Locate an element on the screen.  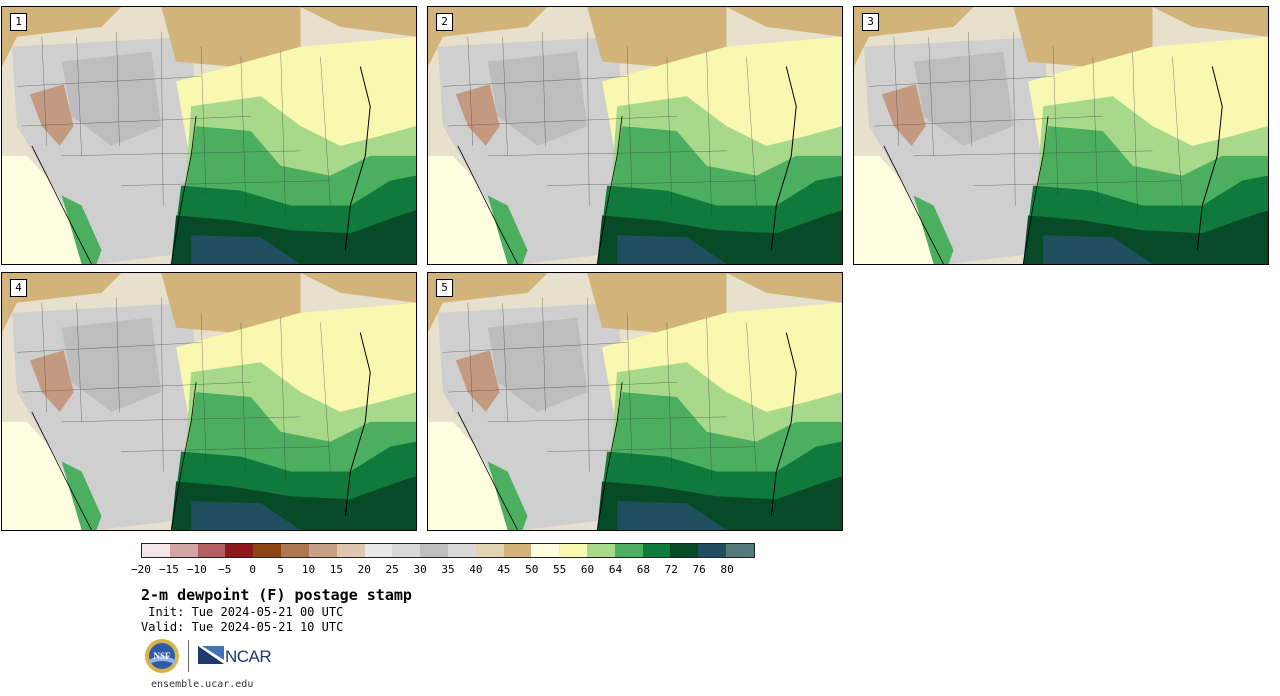
colorbar-tick-label: 15 is located at coordinates (336, 569).